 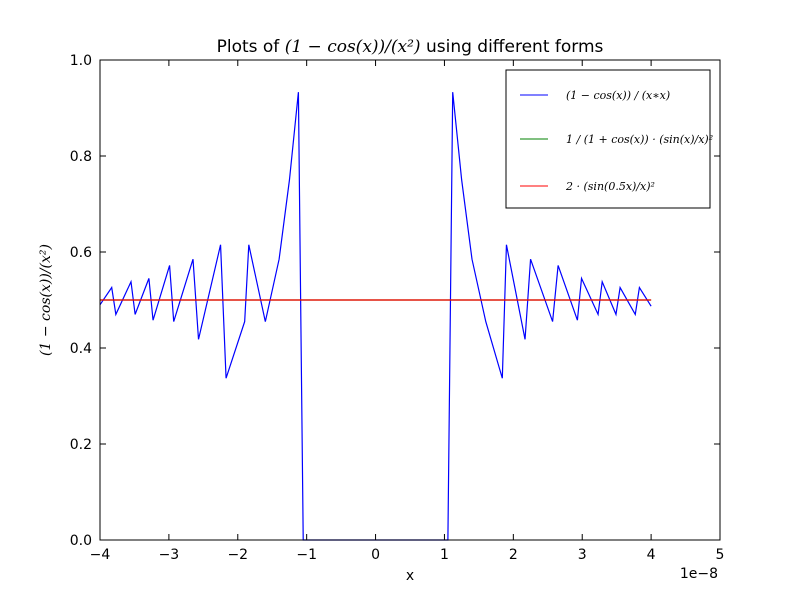 What do you see at coordinates (81, 61) in the screenshot?
I see `y-tick-label: 1.0` at bounding box center [81, 61].